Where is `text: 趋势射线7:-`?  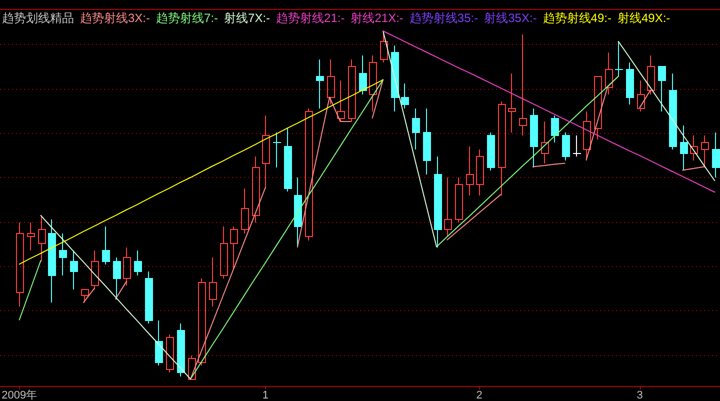 text: 趋势射线7:- is located at coordinates (187, 18).